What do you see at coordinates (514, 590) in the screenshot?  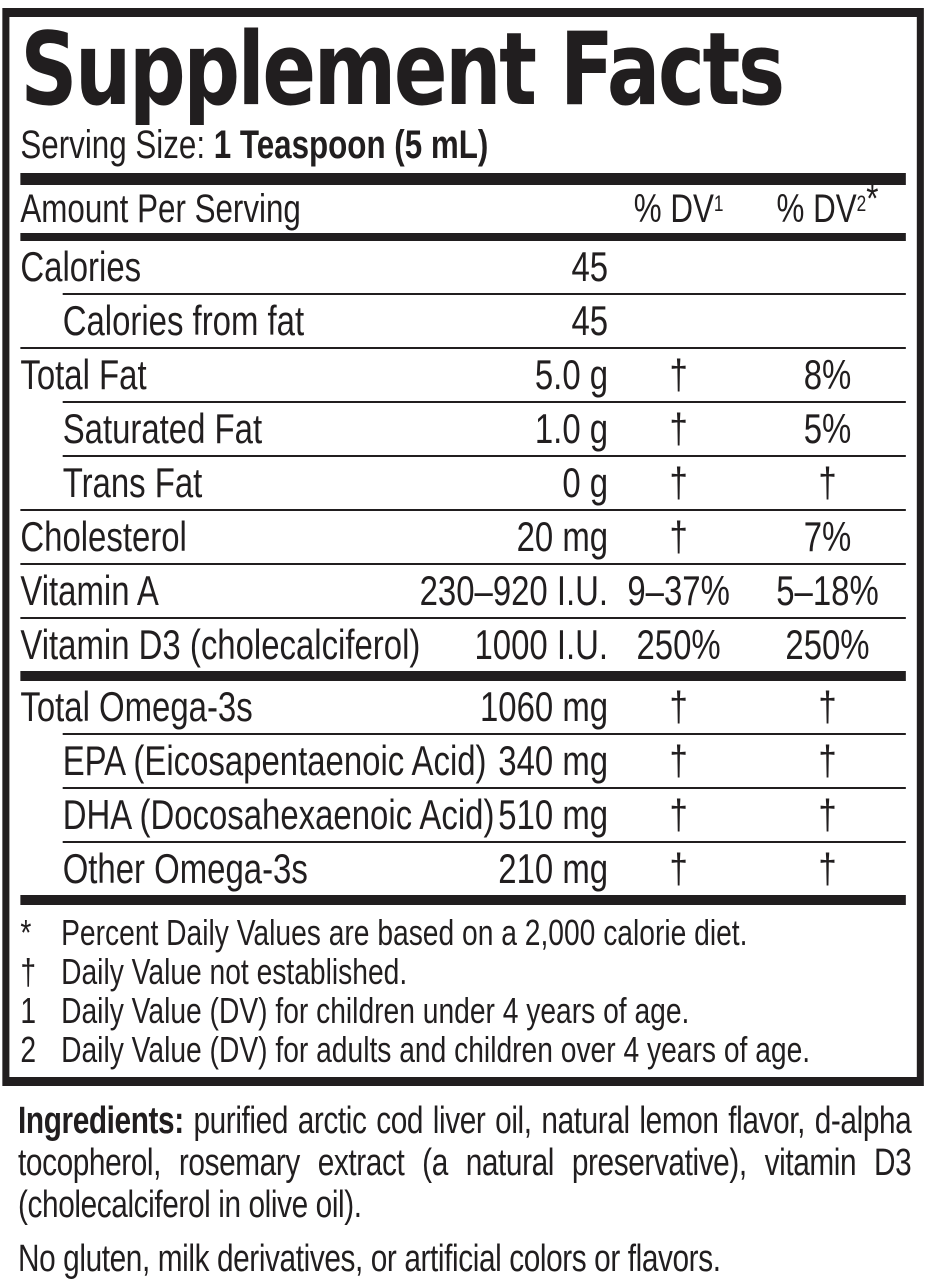 I see `nutrient-amount: 230–920 I.U.` at bounding box center [514, 590].